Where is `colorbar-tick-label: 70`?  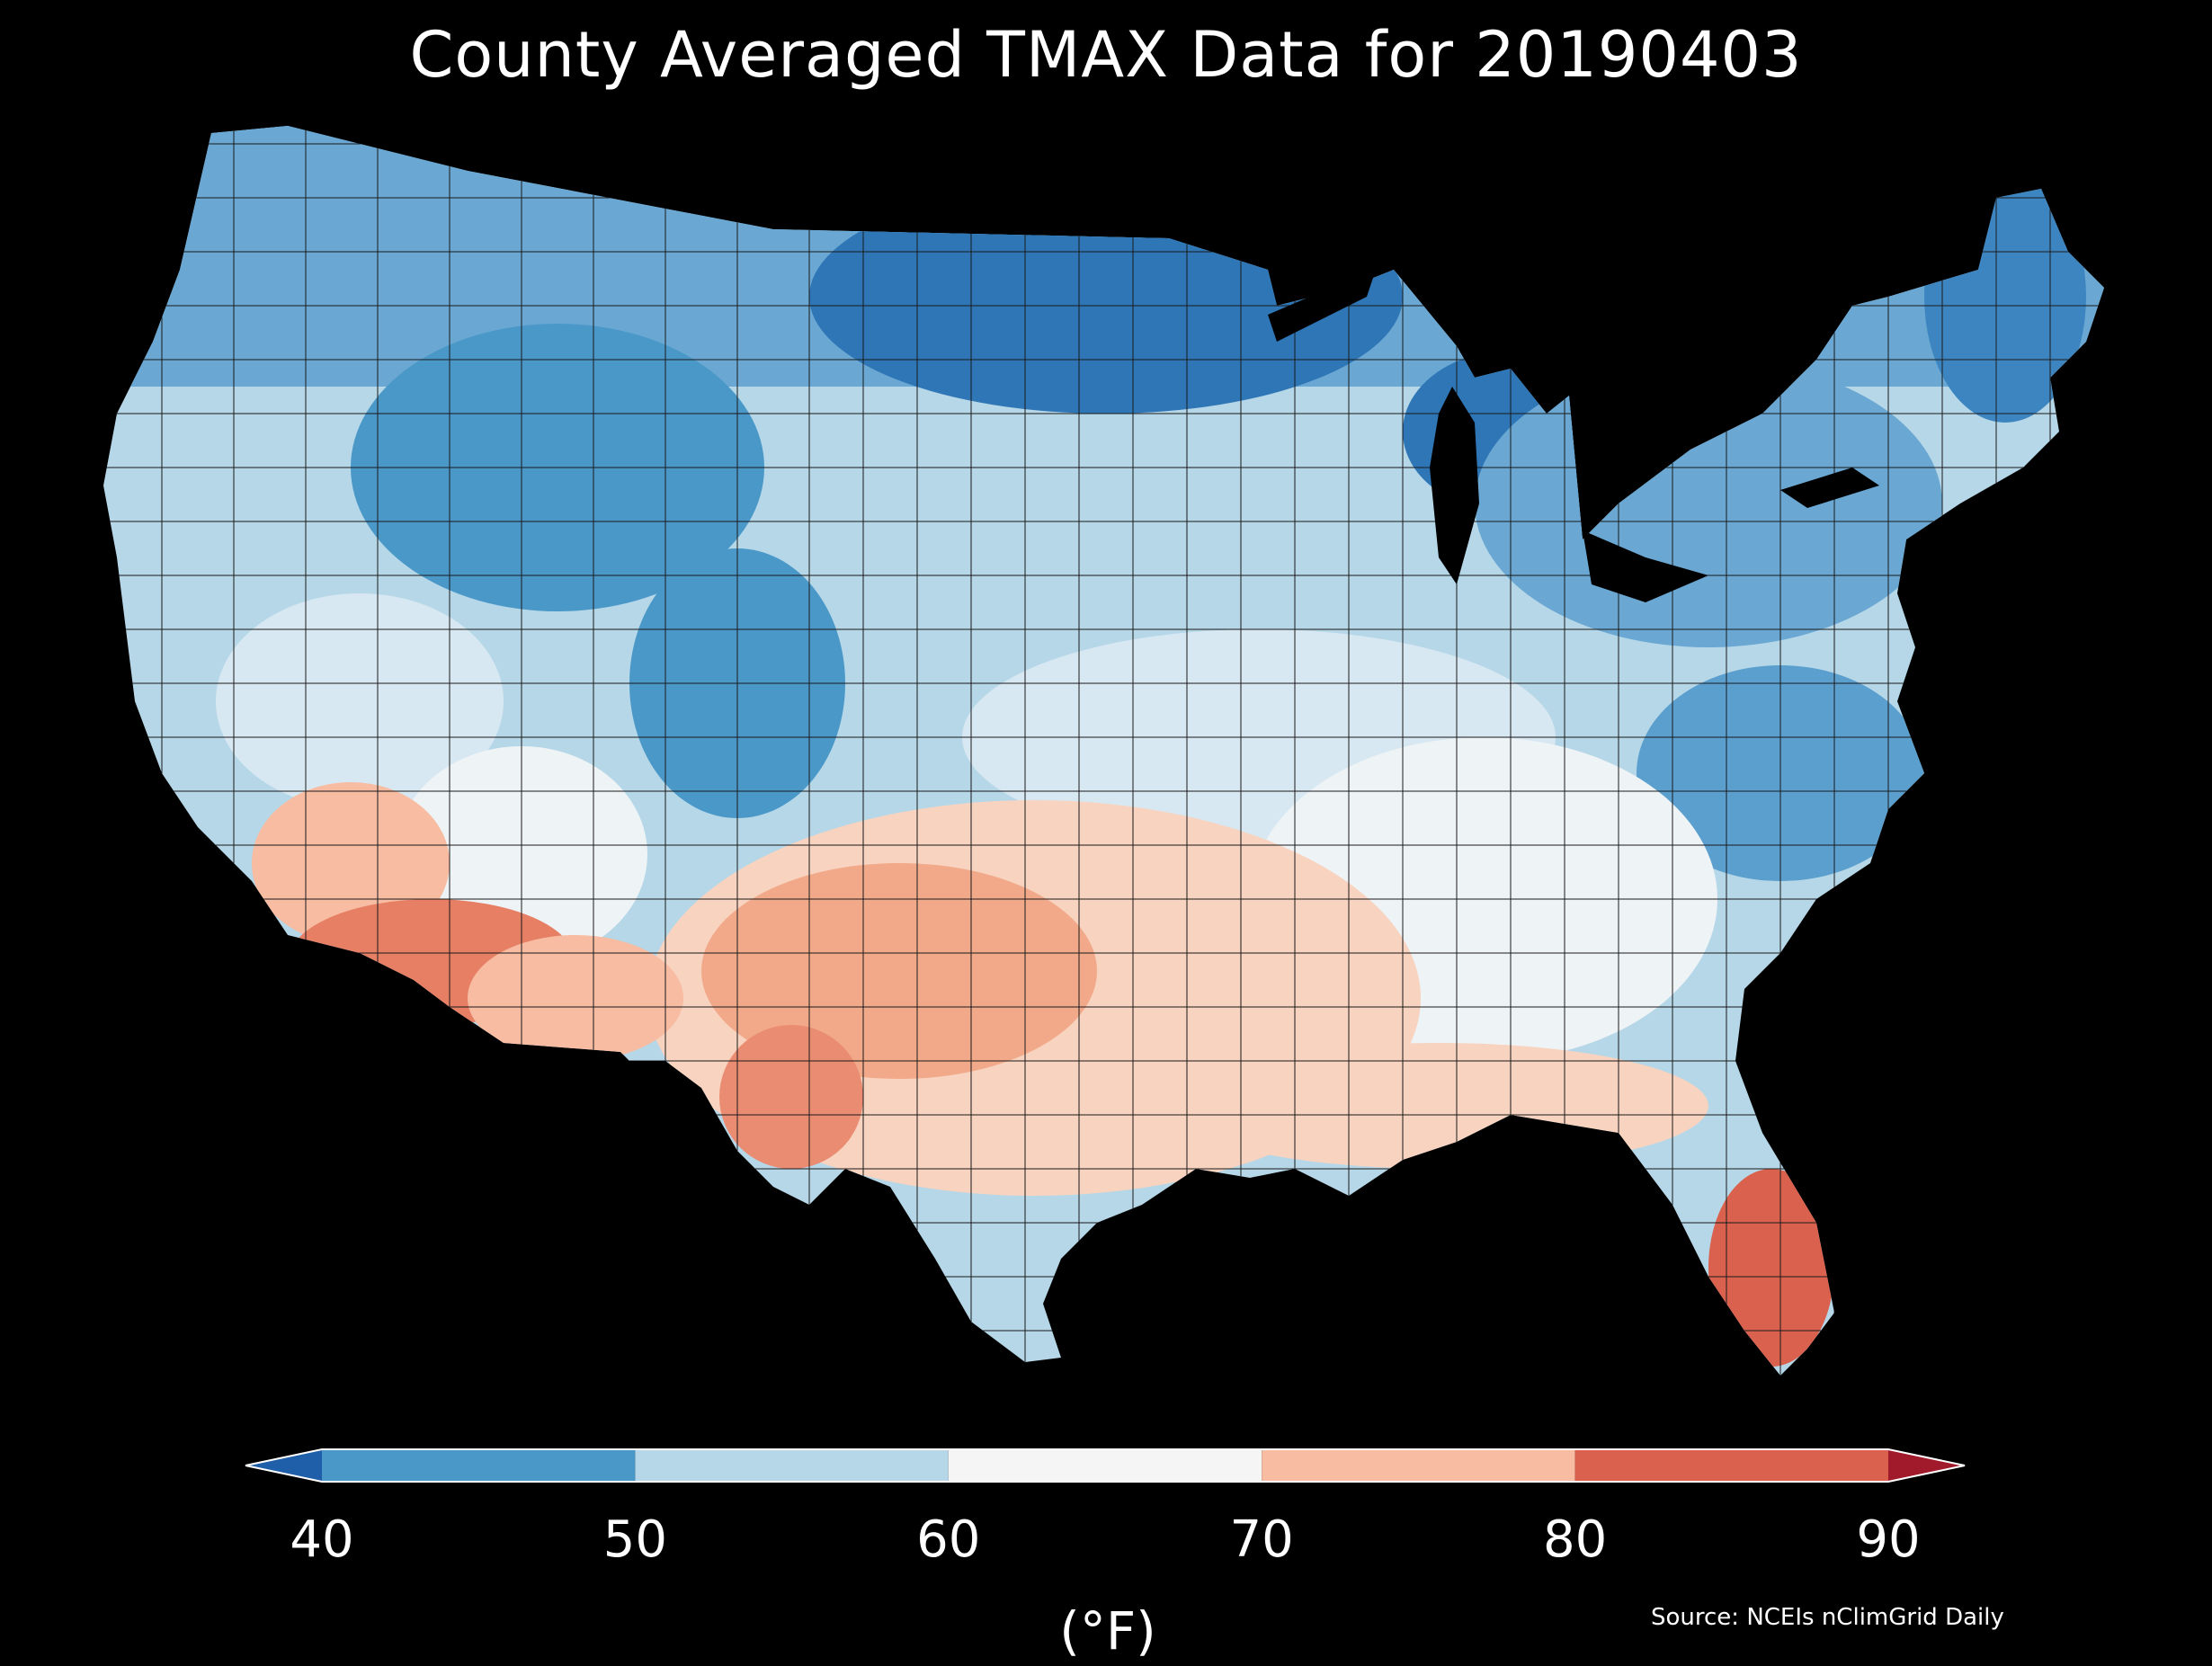
colorbar-tick-label: 70 is located at coordinates (1261, 1540).